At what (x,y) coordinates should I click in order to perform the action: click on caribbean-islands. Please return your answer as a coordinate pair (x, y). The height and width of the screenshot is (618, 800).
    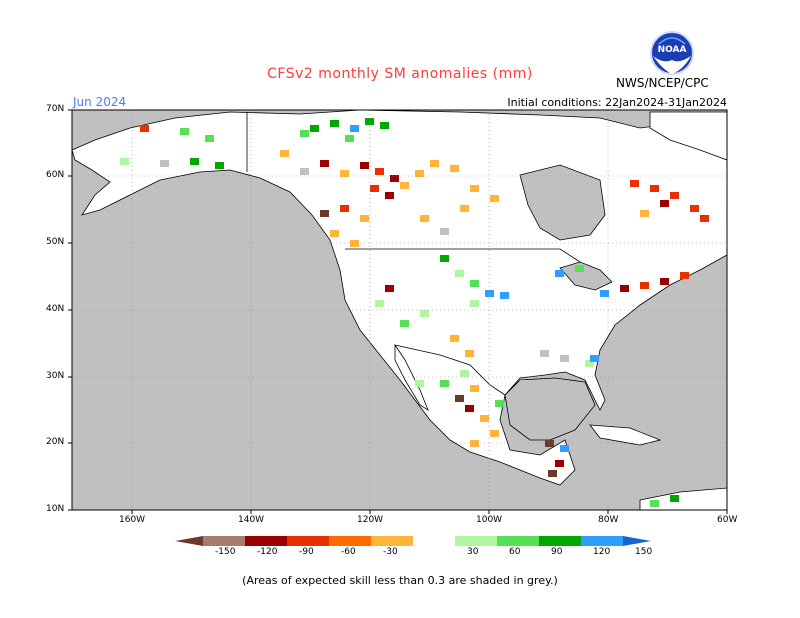
    Looking at the image, I should click on (625, 435).